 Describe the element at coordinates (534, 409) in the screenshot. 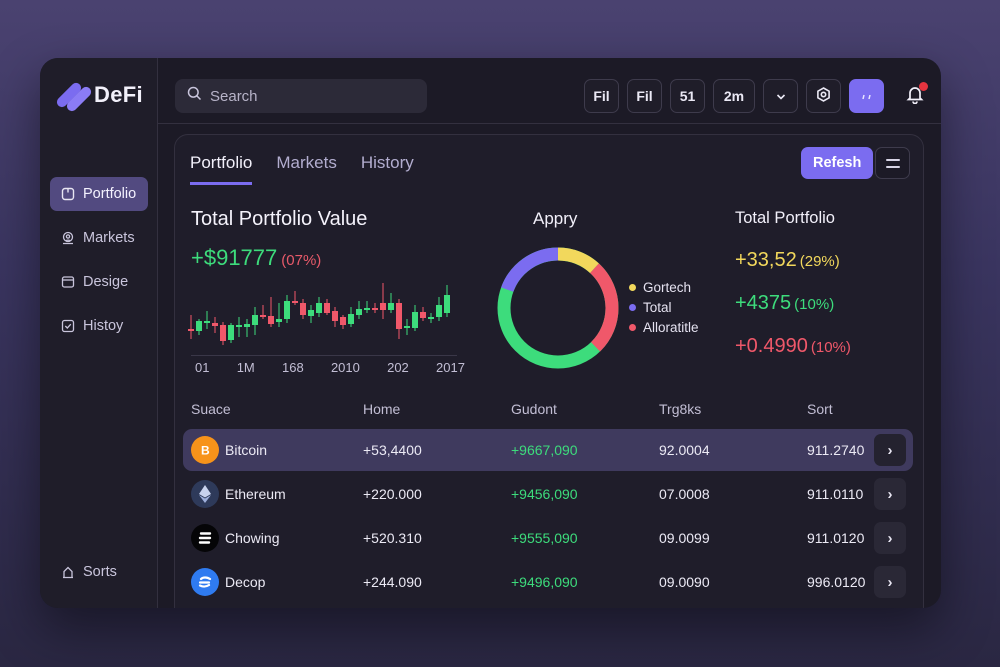

I see `column-header: Gudont` at that location.